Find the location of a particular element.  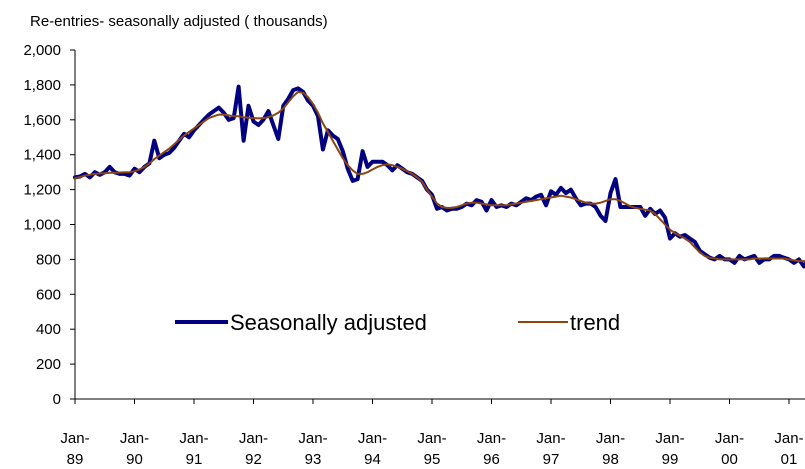

x-tick-label: 01 is located at coordinates (789, 459).